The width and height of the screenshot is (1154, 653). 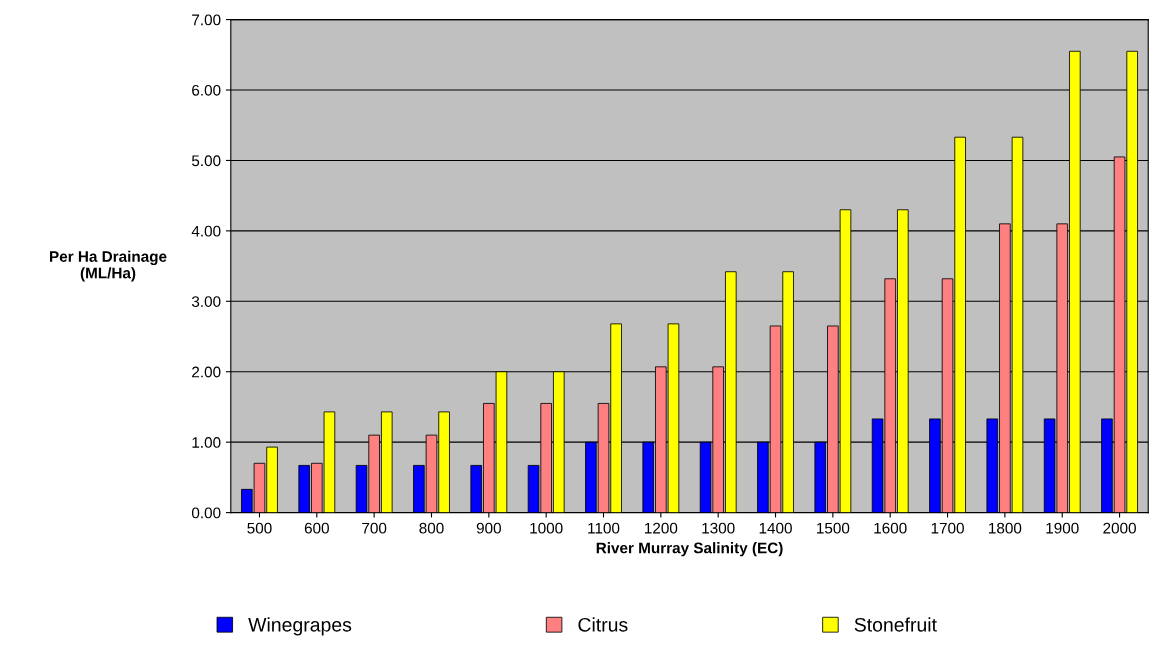 I want to click on y-tick-label: 2.00, so click(x=206, y=372).